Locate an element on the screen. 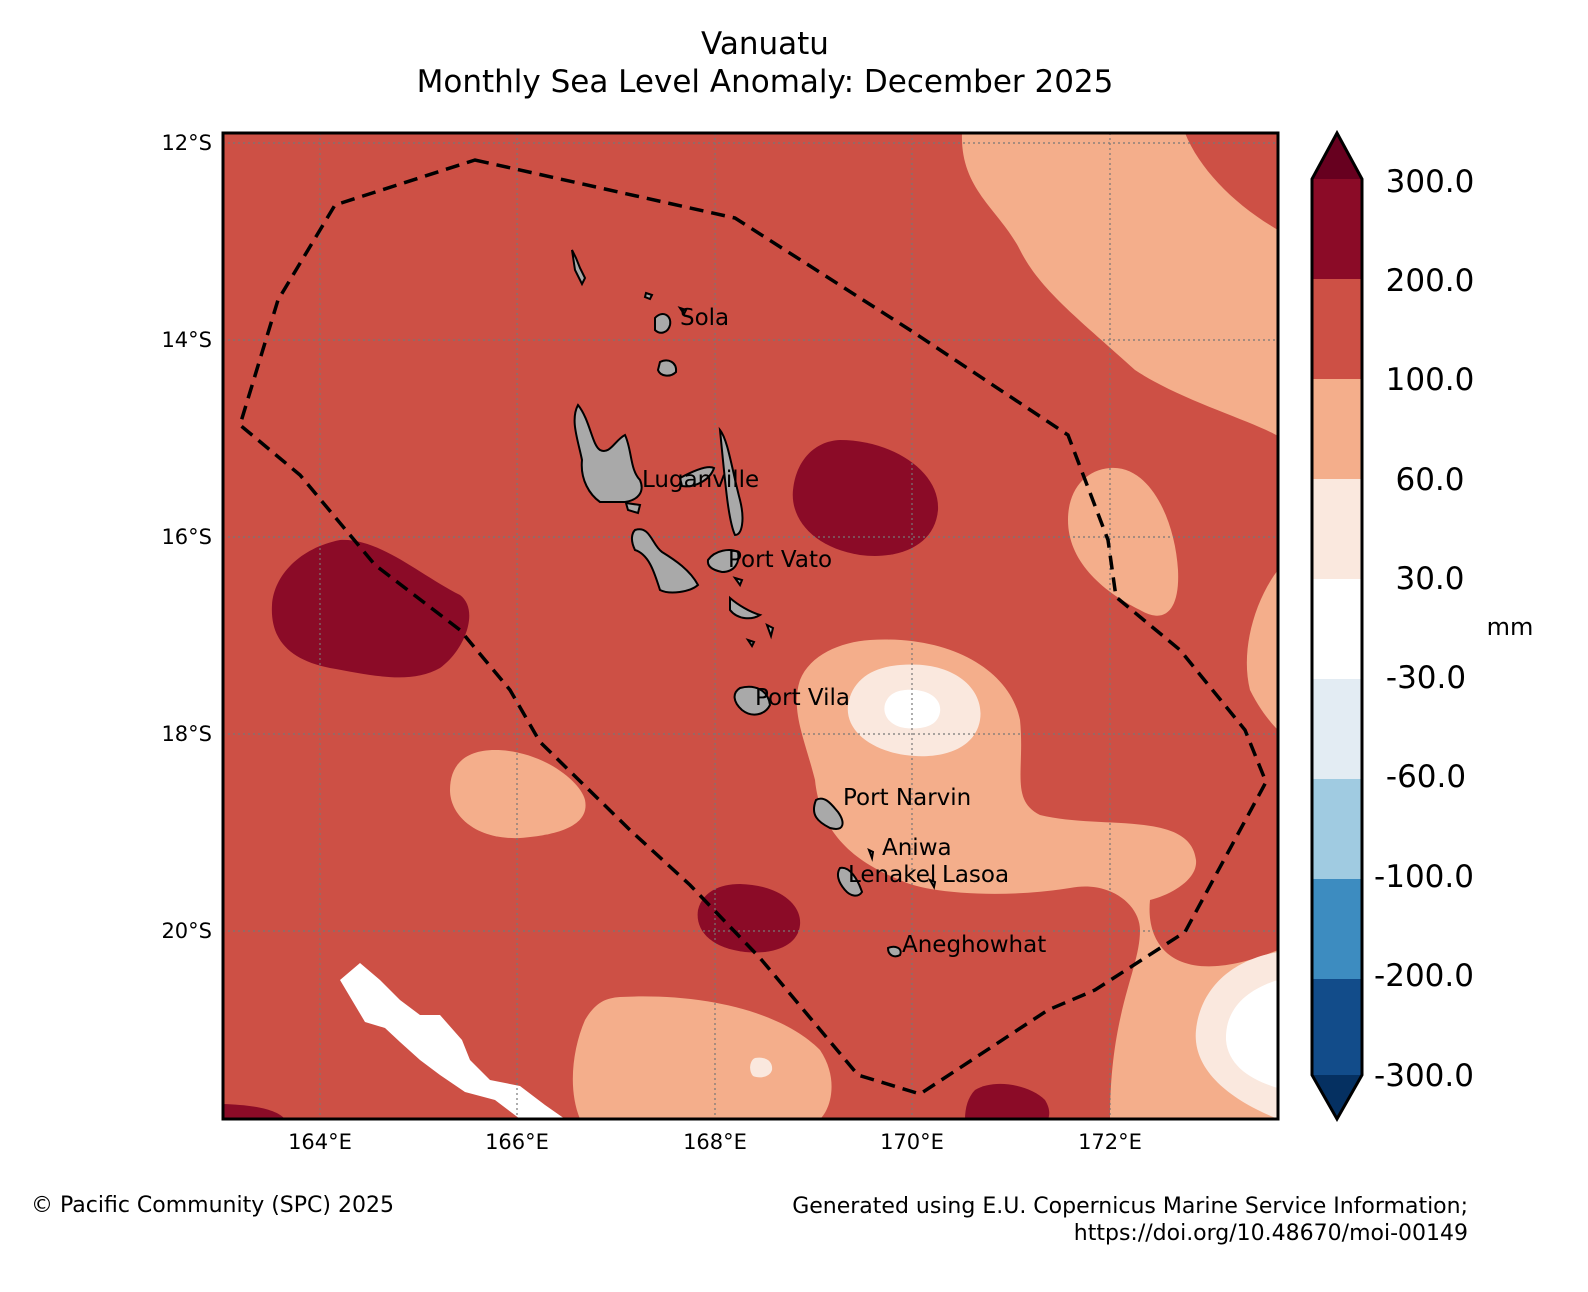 This screenshot has width=1588, height=1292. colorbar-extend-top is located at coordinates (1337, 156).